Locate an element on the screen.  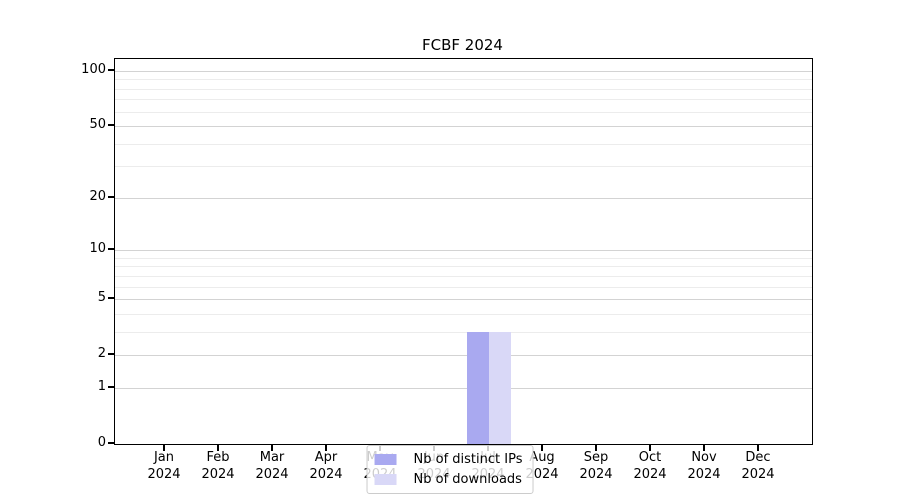
bar-nb-of-downloads is located at coordinates (500, 387).